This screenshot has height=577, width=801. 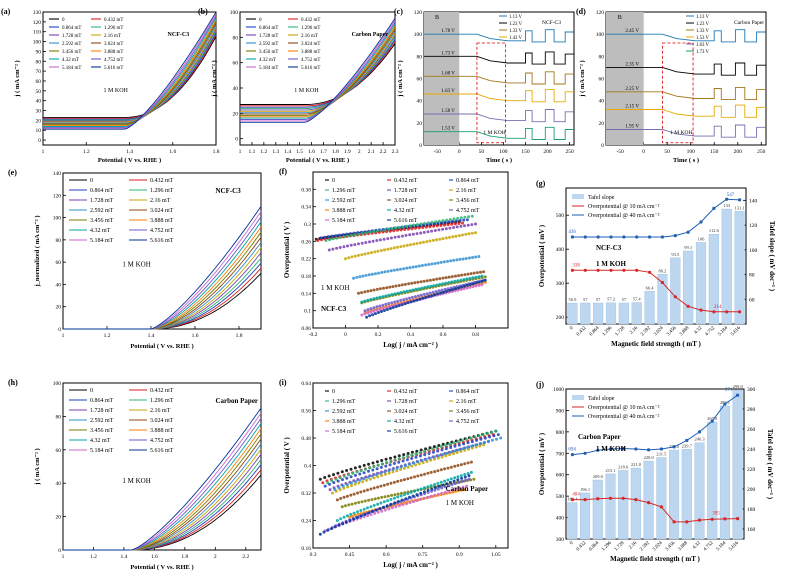 What do you see at coordinates (162, 401) in the screenshot?
I see `legend-entry: 1.296 mT` at bounding box center [162, 401].